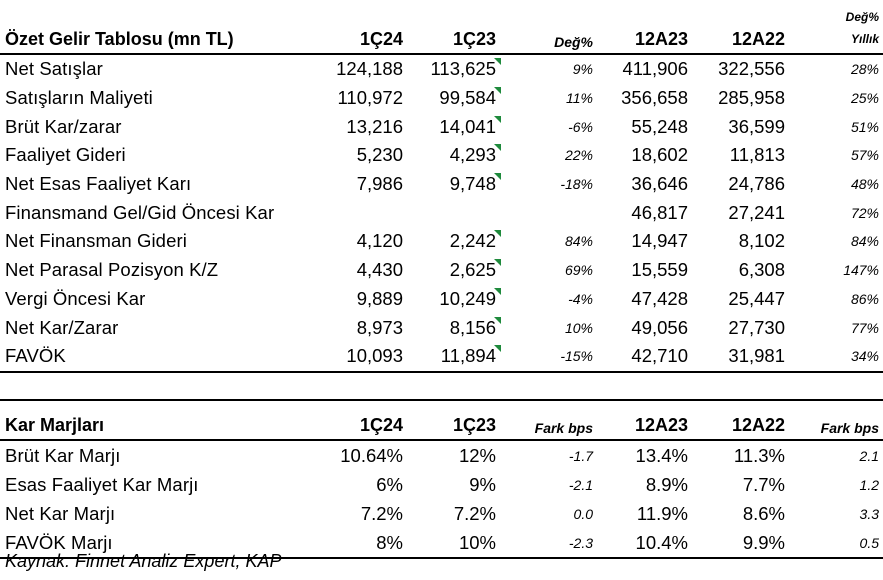  I want to click on cell-q2: 10%, so click(451, 543).